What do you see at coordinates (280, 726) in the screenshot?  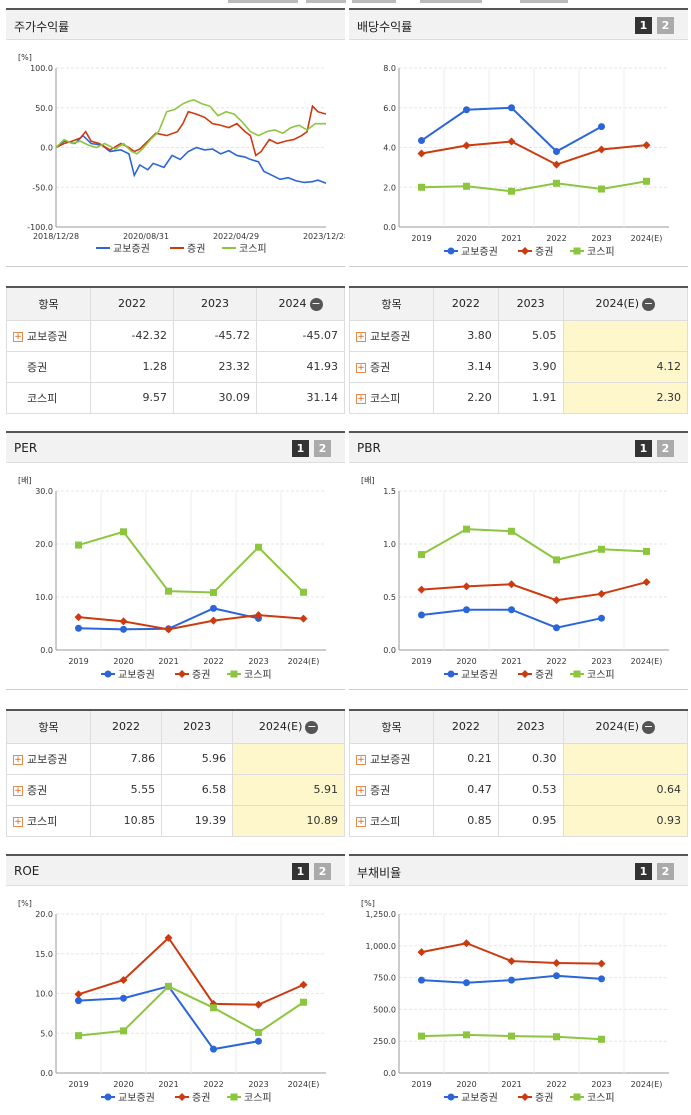 I see `header-label: 2024(E)` at bounding box center [280, 726].